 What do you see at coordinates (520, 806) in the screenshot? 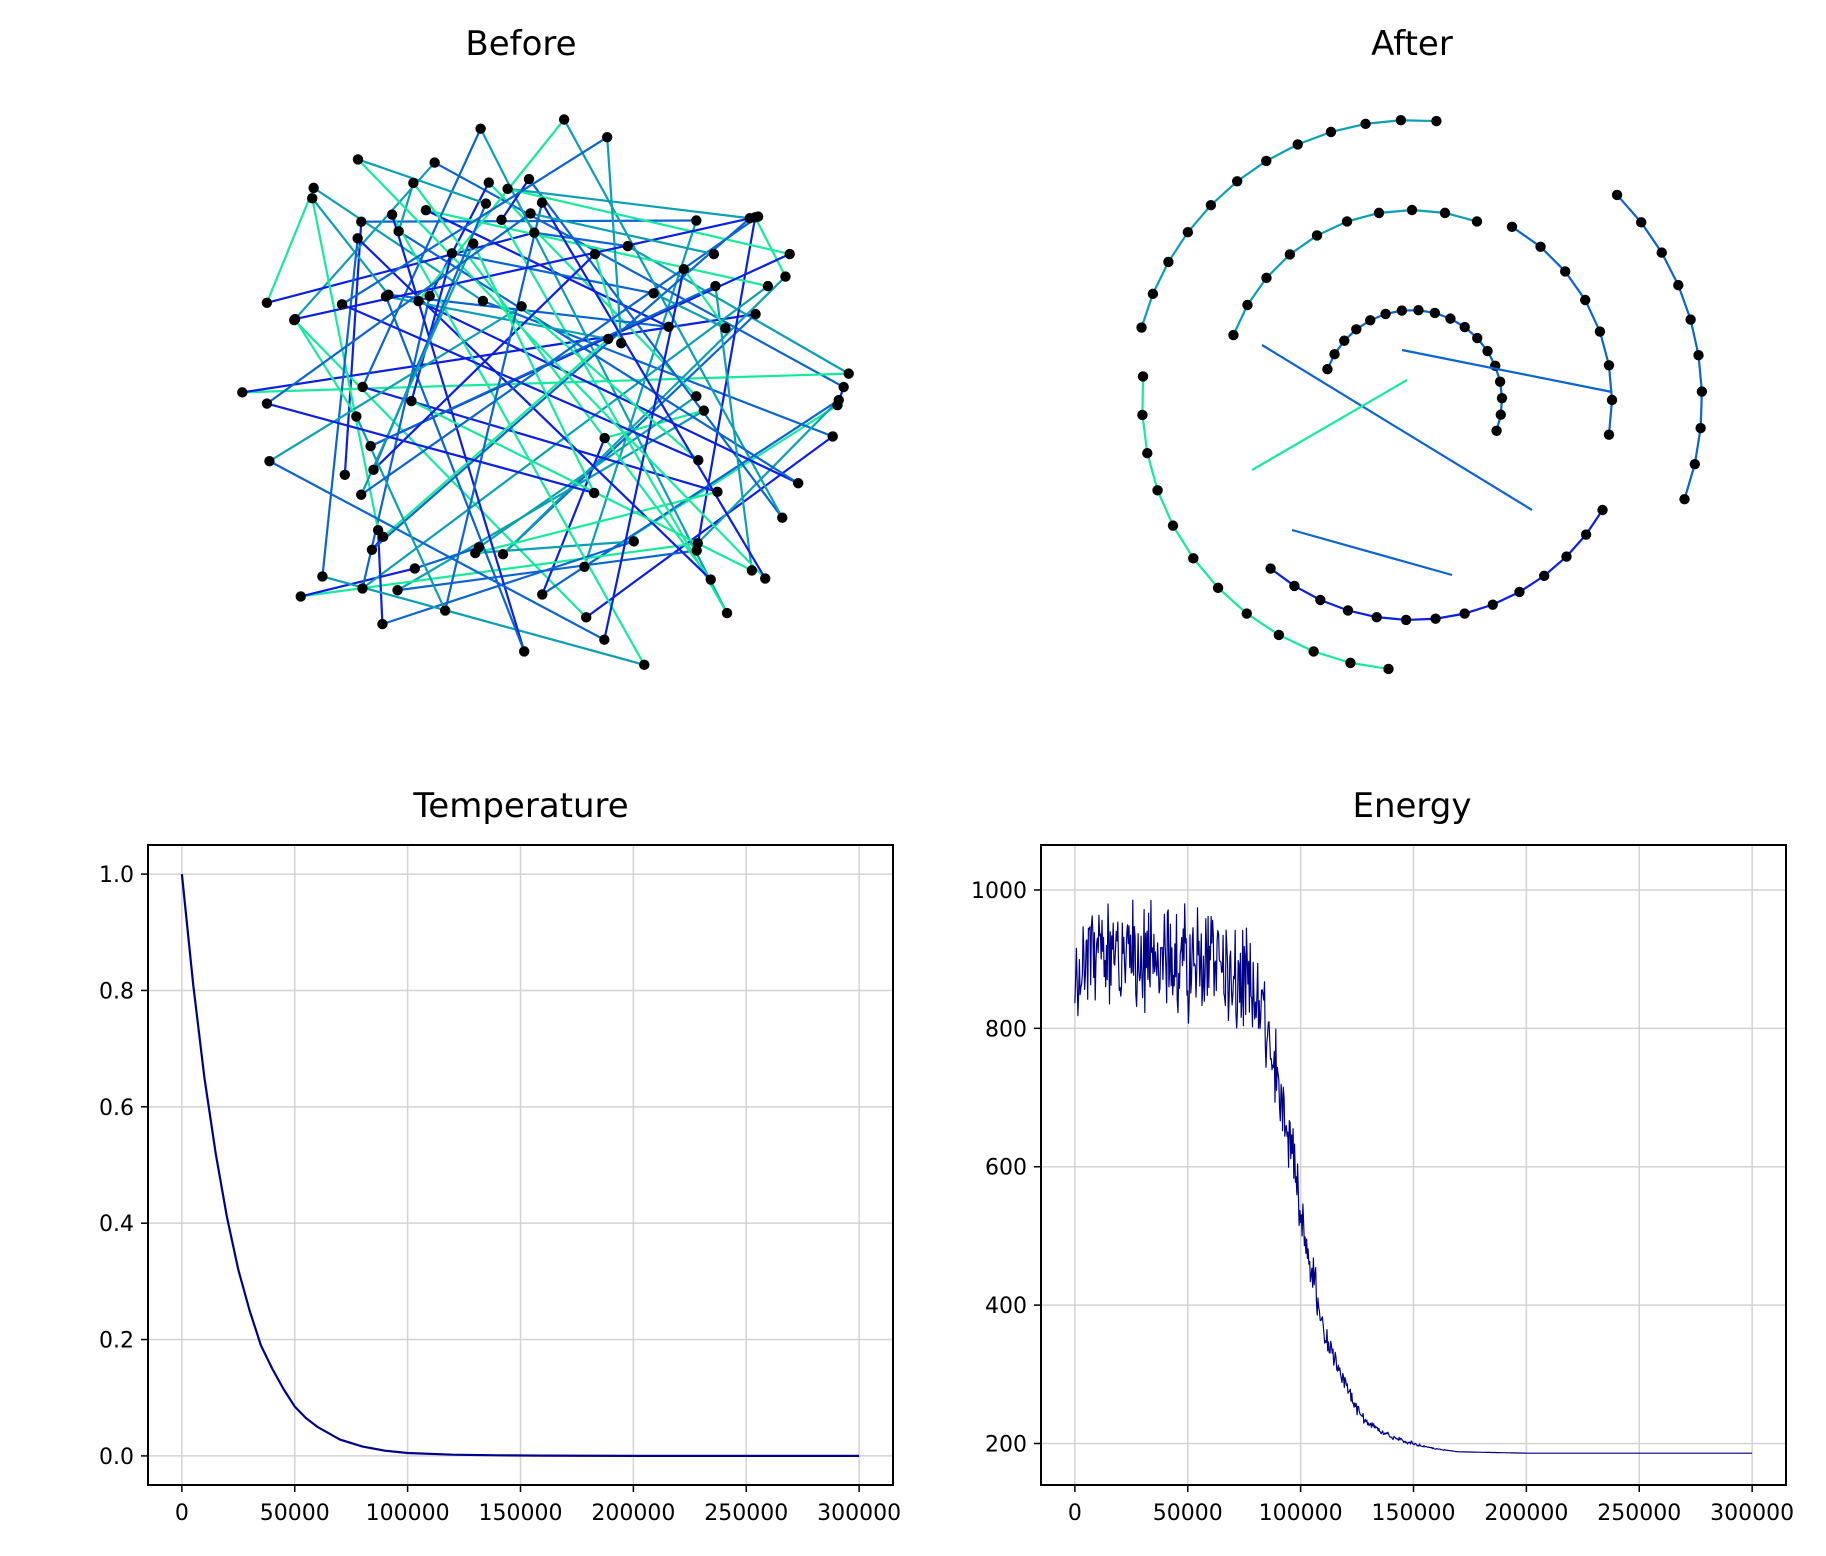
I see `temperature-title: Temperature` at bounding box center [520, 806].